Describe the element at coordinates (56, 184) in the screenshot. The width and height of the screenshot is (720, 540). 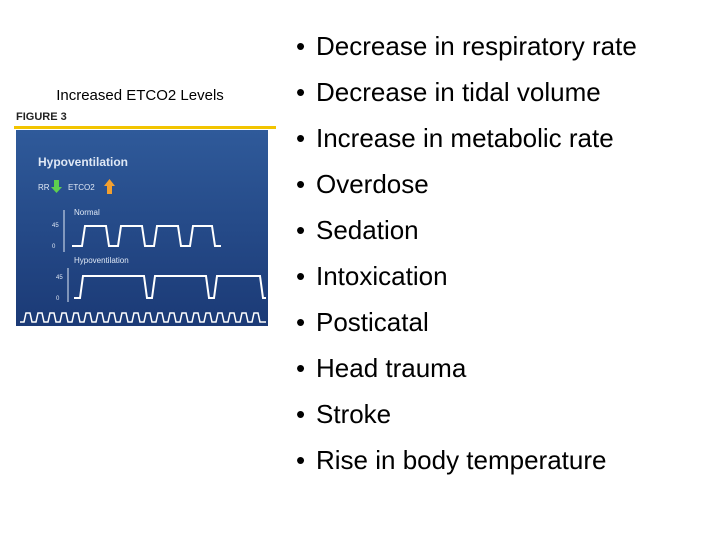
I see `down-arrow` at that location.